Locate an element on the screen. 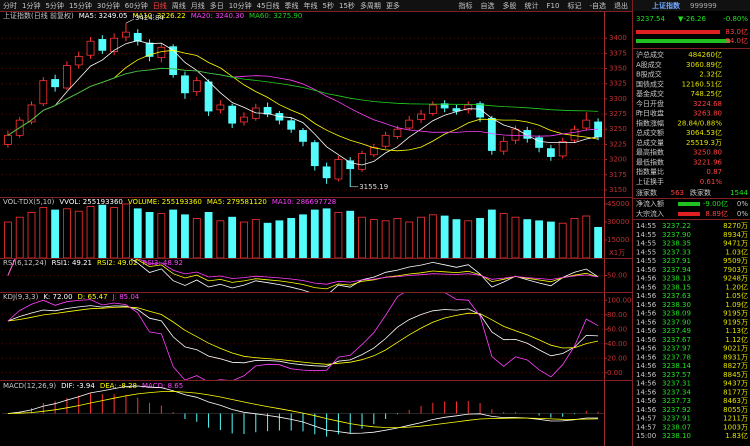 The height and width of the screenshot is (446, 750). row-value: 2.32亿 is located at coordinates (710, 74).